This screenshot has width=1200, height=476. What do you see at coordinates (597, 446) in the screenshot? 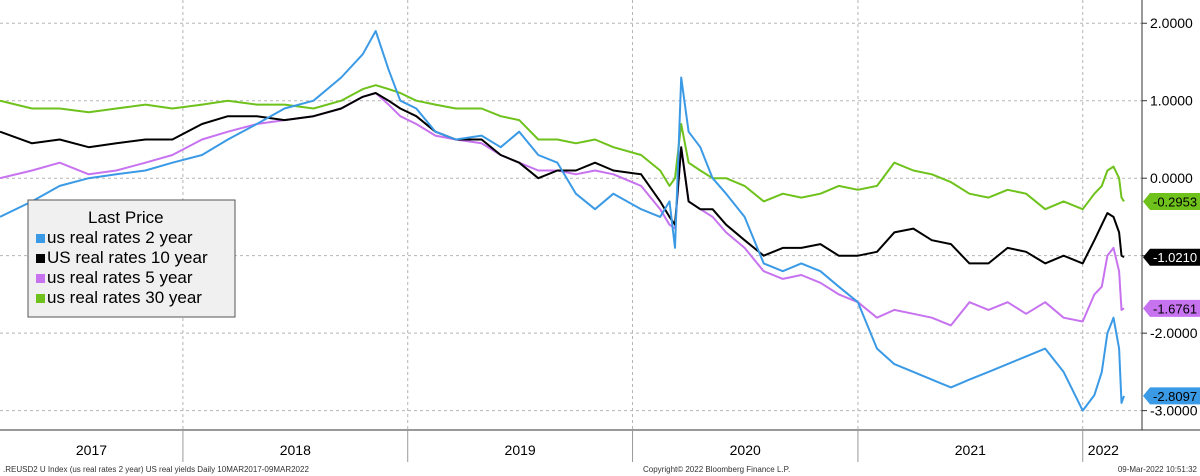
I see `x-year-labels: 2017 2018 2019 2020 2021 2022` at bounding box center [597, 446].